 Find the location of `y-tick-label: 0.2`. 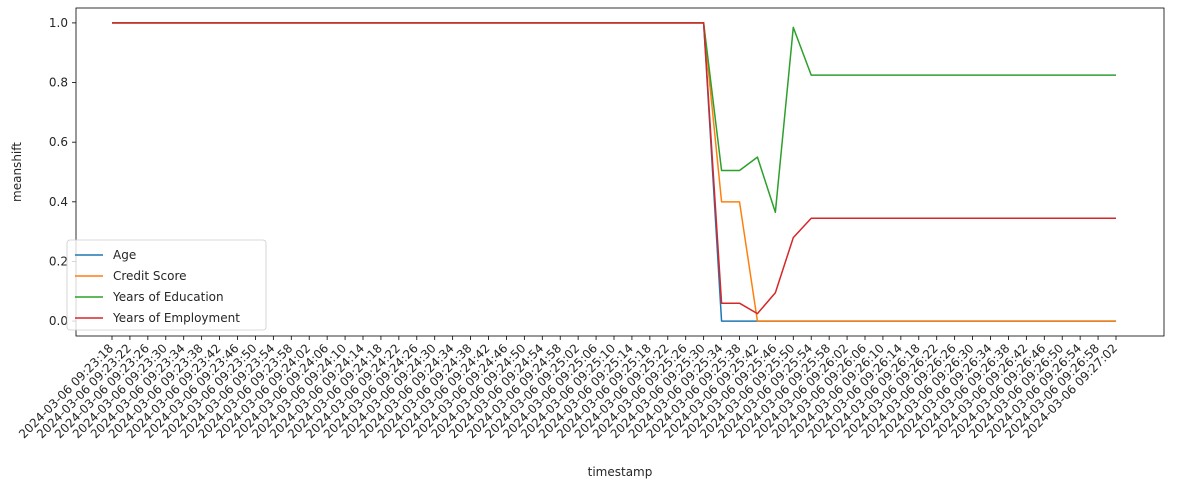

y-tick-label: 0.2 is located at coordinates (58, 261).